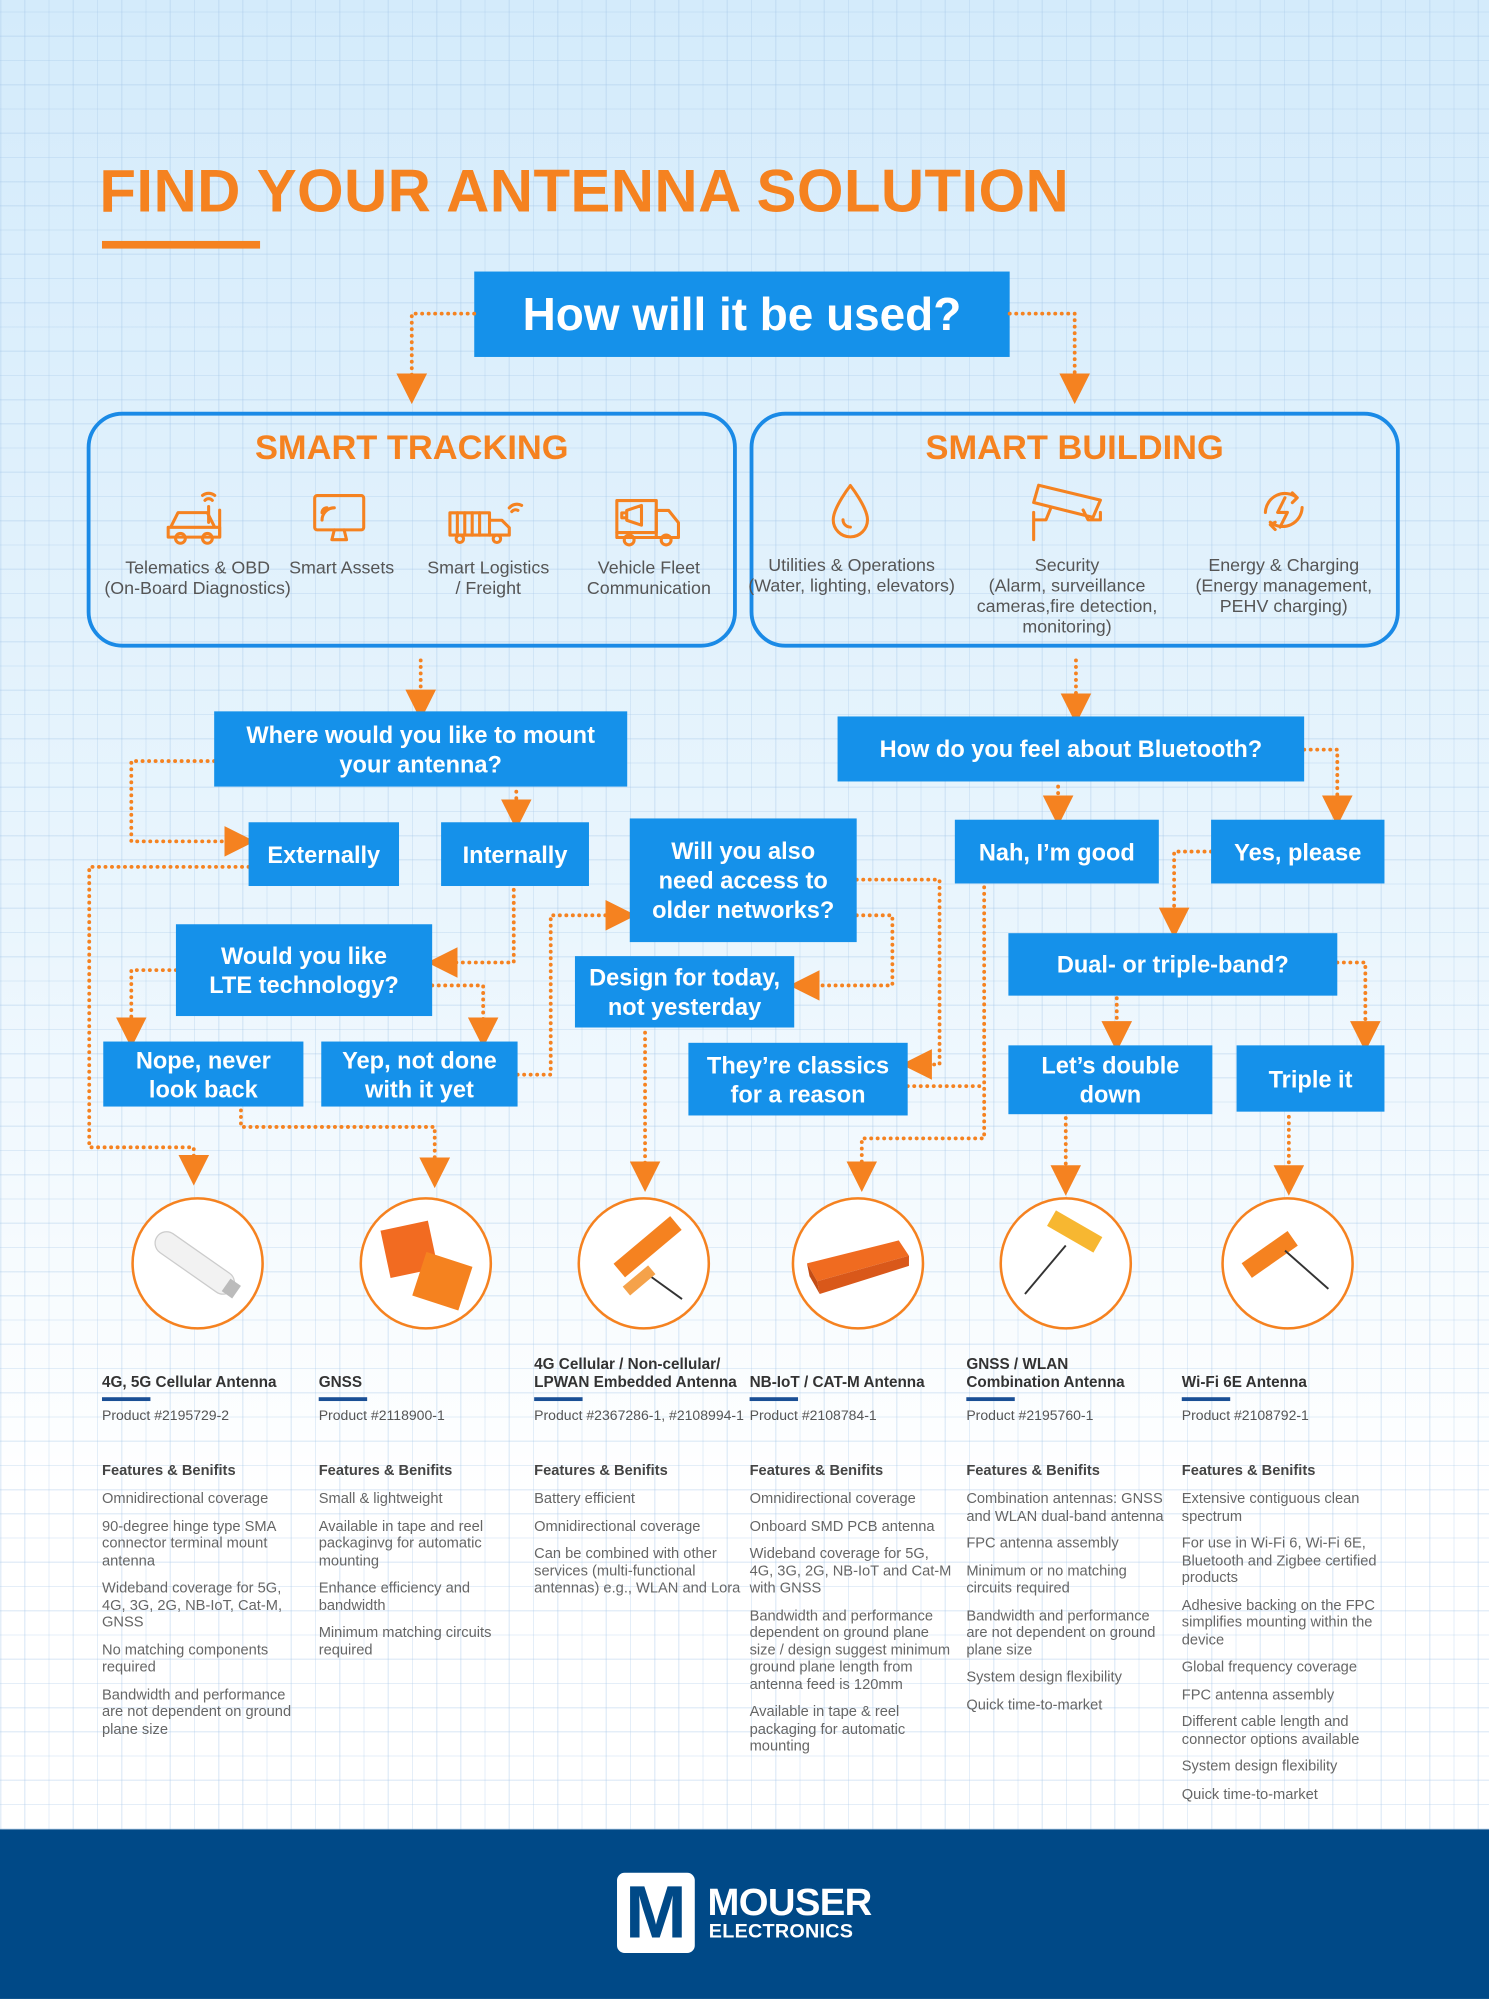  What do you see at coordinates (781, 1932) in the screenshot?
I see `brand-sub: ELECTRONICS` at bounding box center [781, 1932].